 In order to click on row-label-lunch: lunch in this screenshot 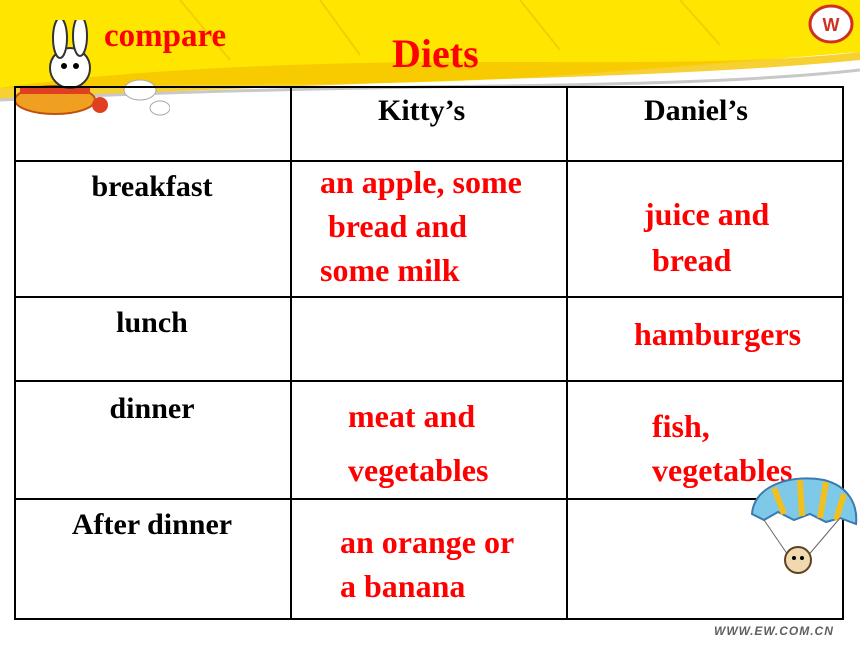, I will do `click(152, 322)`.